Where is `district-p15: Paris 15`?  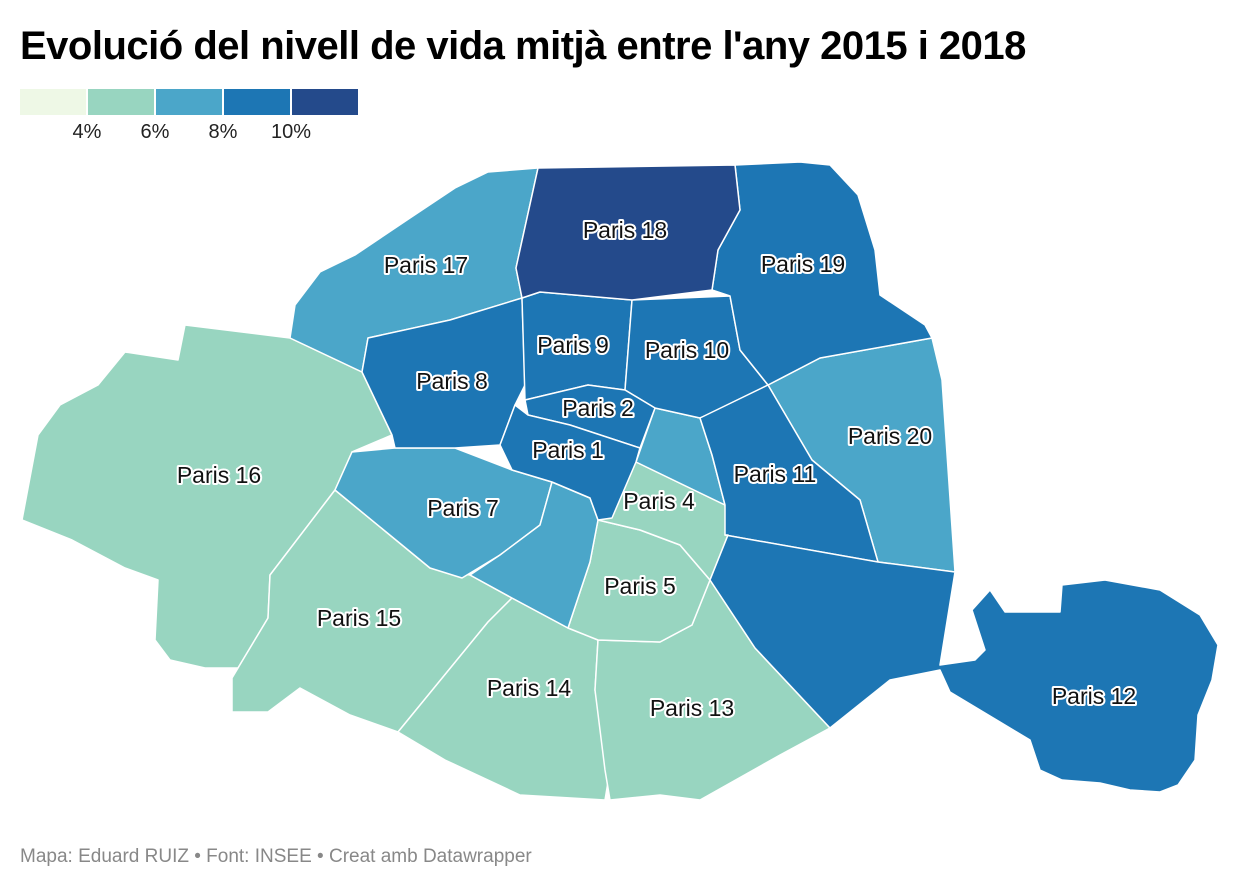 district-p15: Paris 15 is located at coordinates (372, 611).